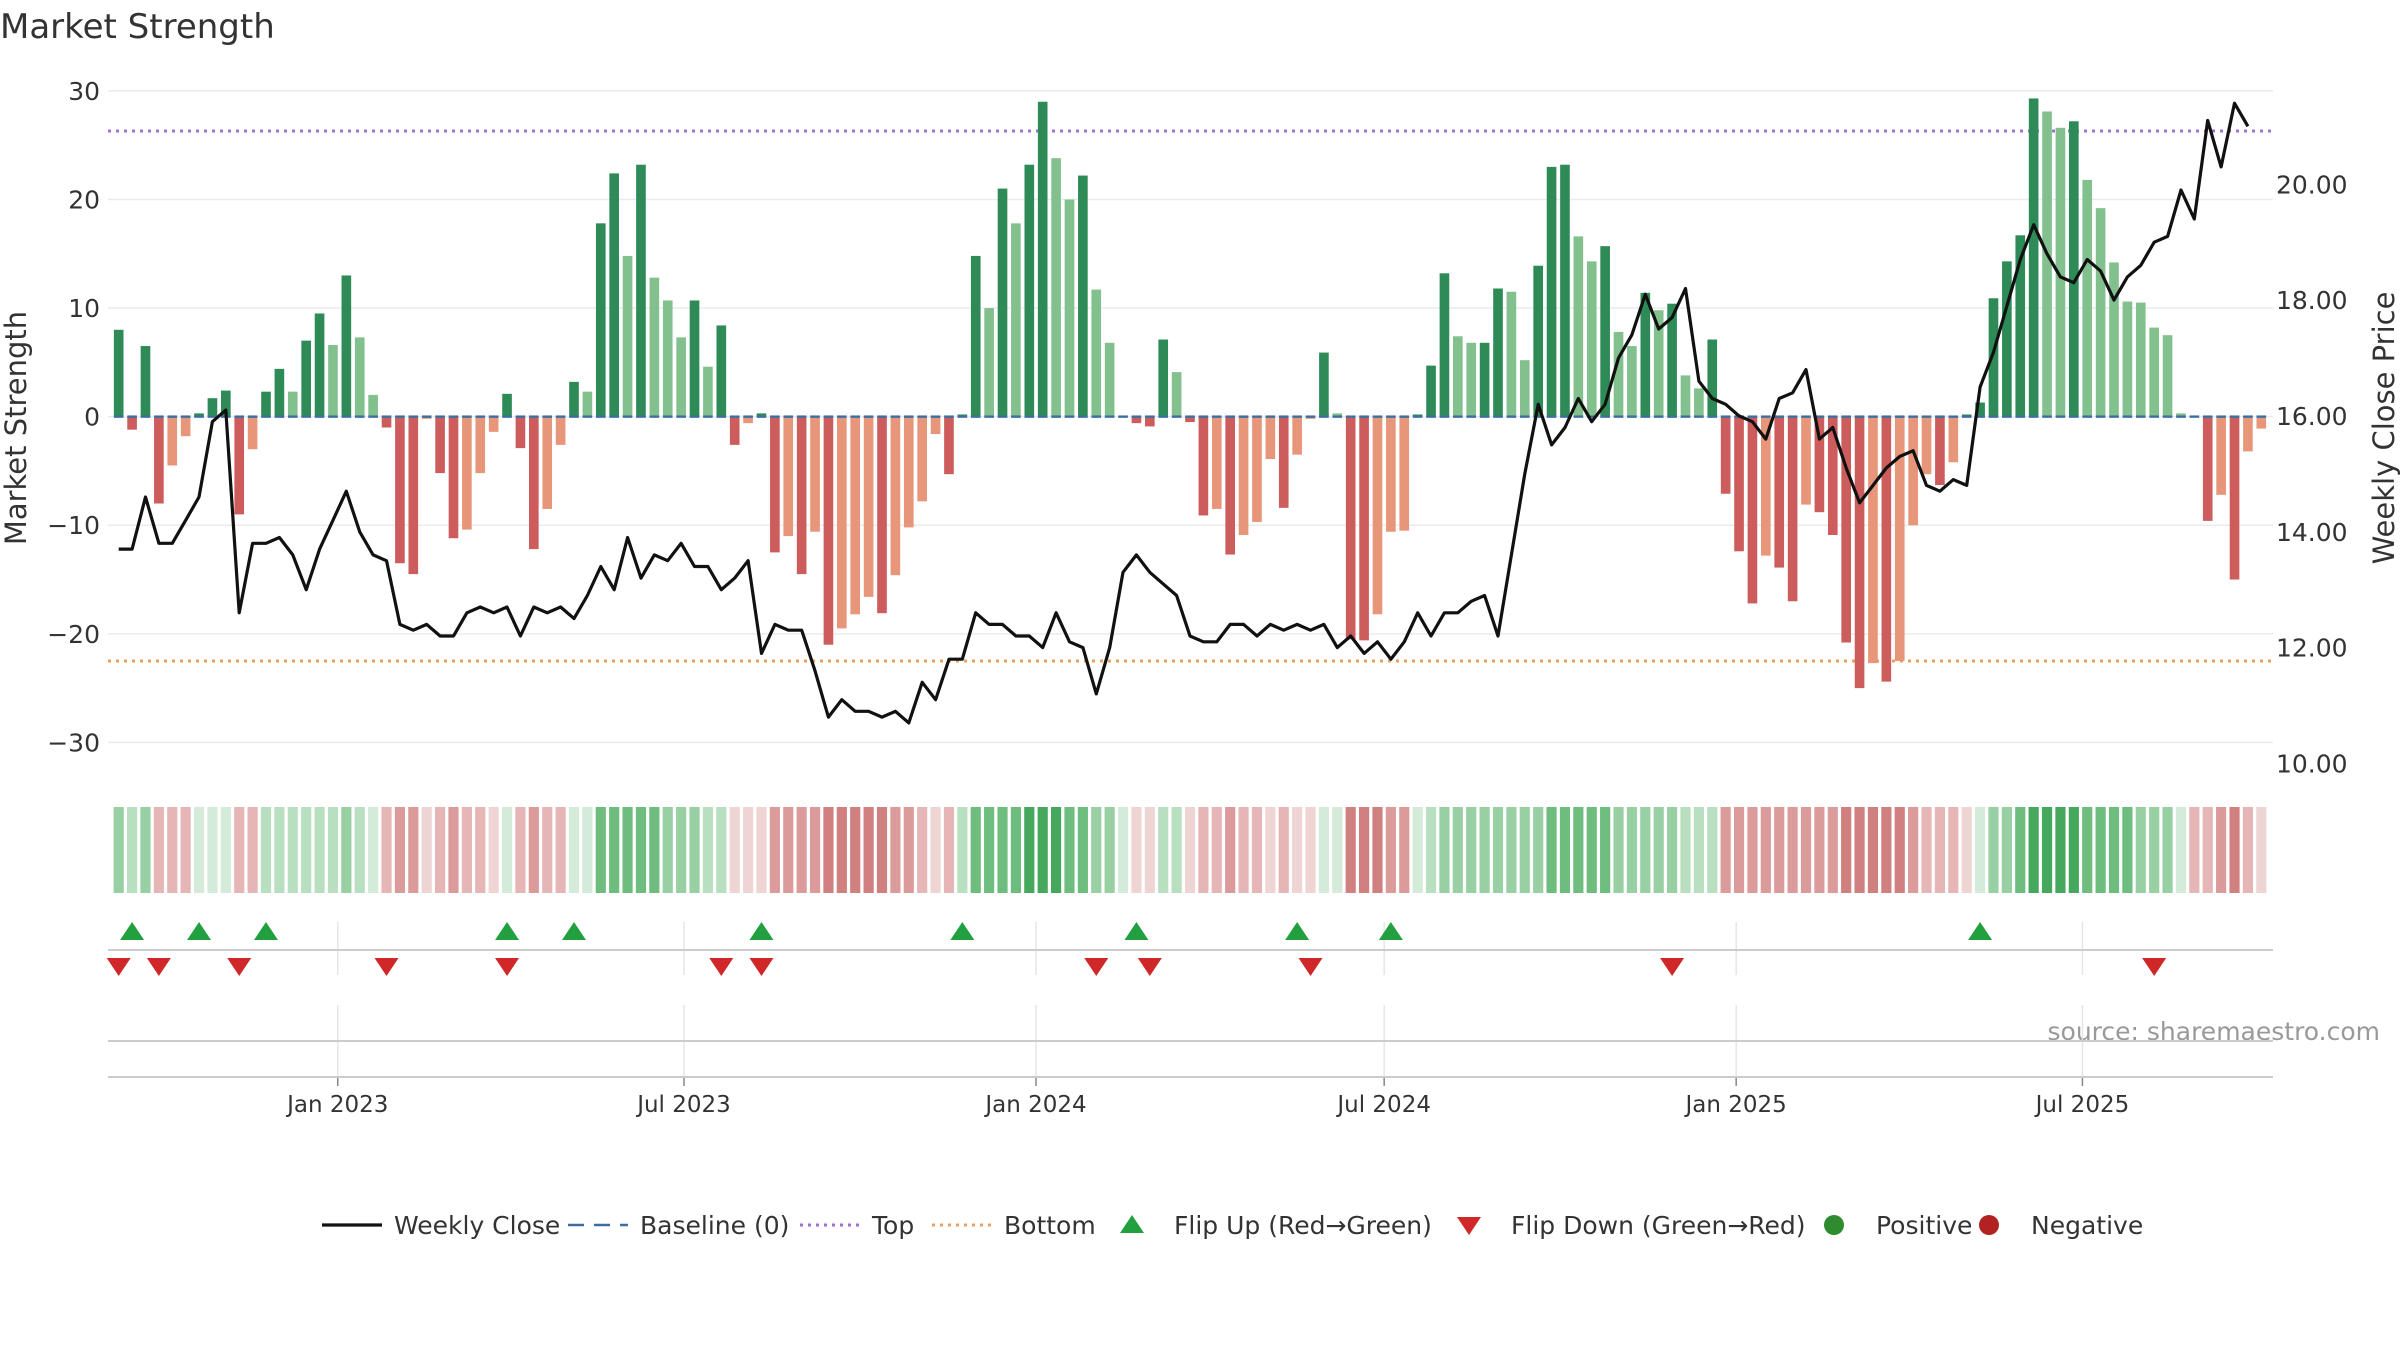 The image size is (2400, 1350). Describe the element at coordinates (678, 1225) in the screenshot. I see `legend-item: Baseline (0)` at that location.